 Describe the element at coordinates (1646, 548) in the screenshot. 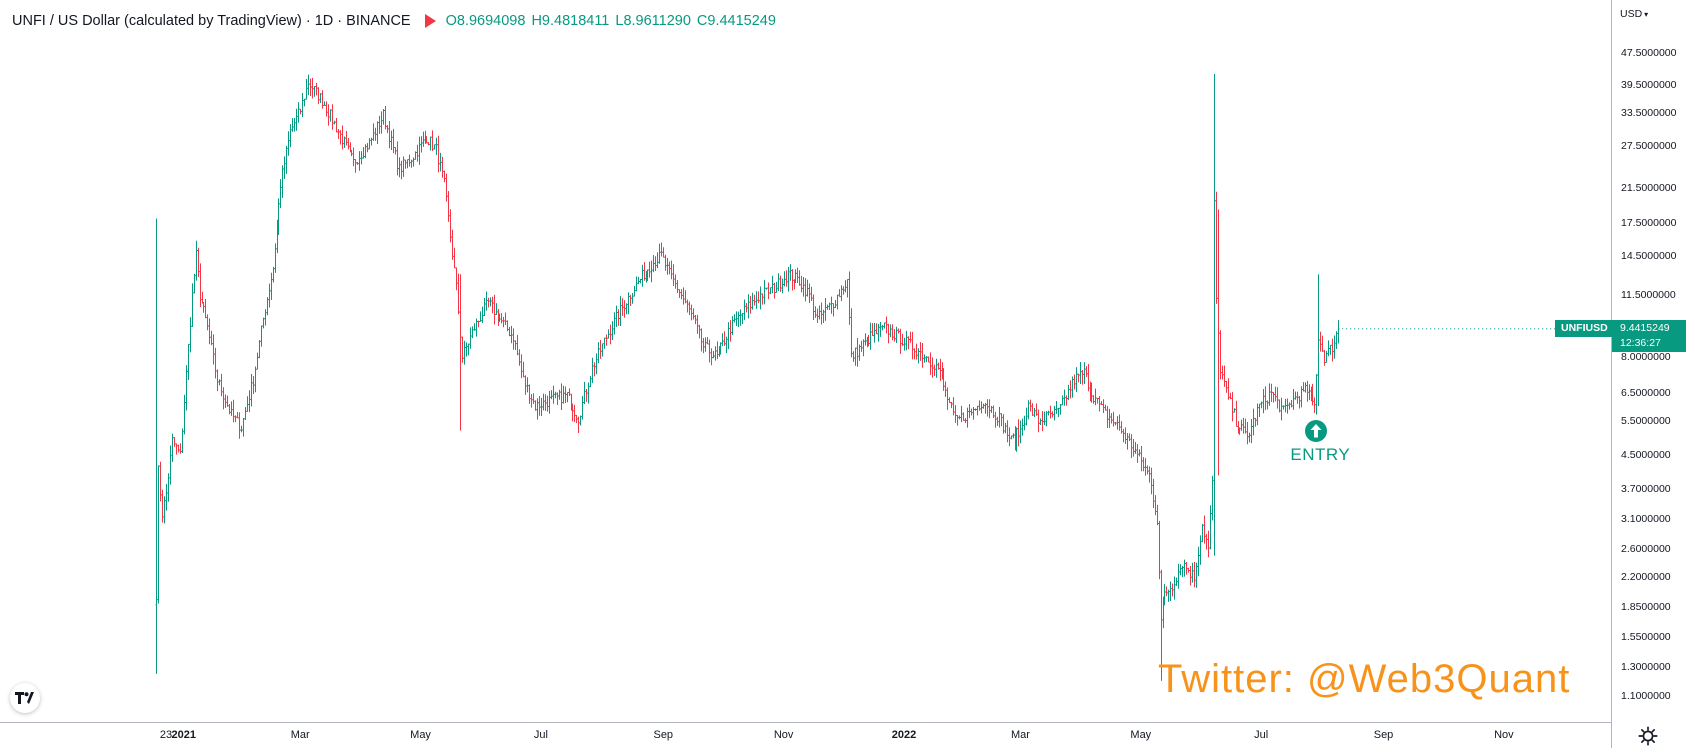

I see `price-tick-label: 2.6000000` at that location.